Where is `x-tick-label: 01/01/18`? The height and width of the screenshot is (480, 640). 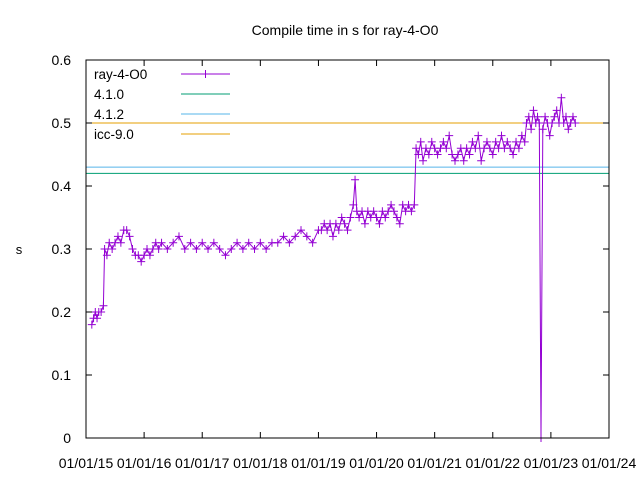
x-tick-label: 01/01/18 is located at coordinates (260, 463).